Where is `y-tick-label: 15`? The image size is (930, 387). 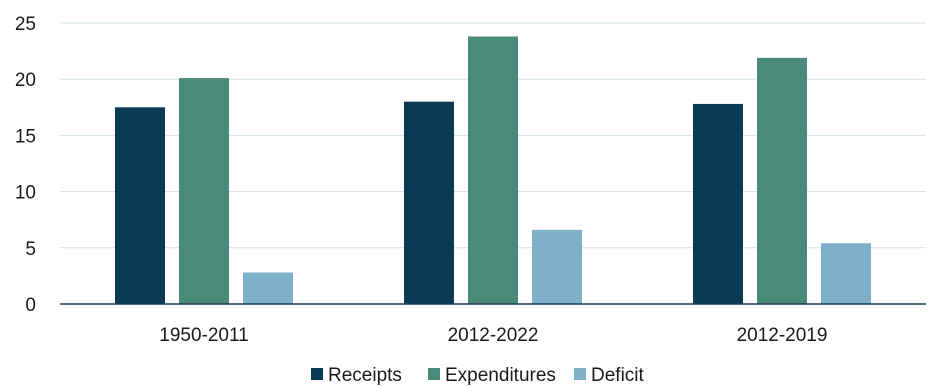 y-tick-label: 15 is located at coordinates (25, 136).